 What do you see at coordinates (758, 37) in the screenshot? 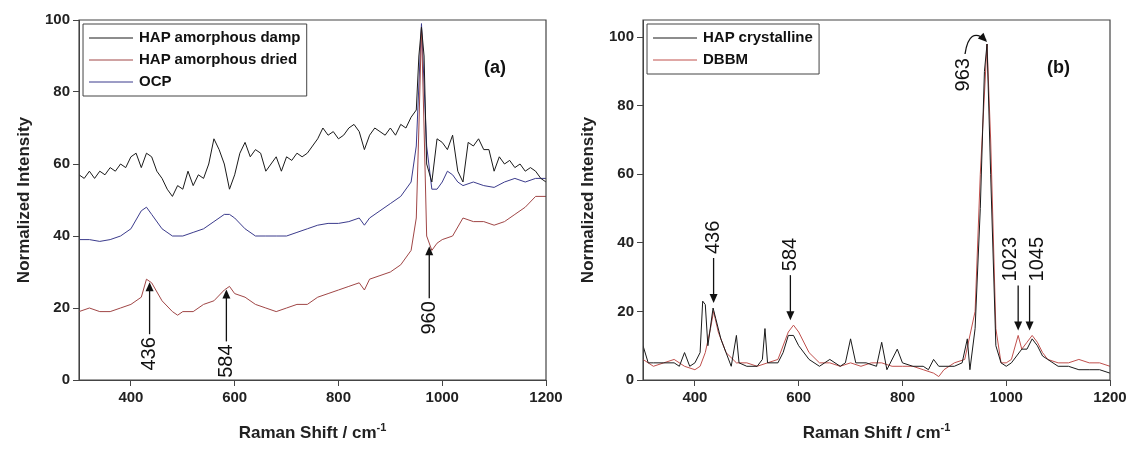
I see `legend-label: HAP crystalline` at bounding box center [758, 37].